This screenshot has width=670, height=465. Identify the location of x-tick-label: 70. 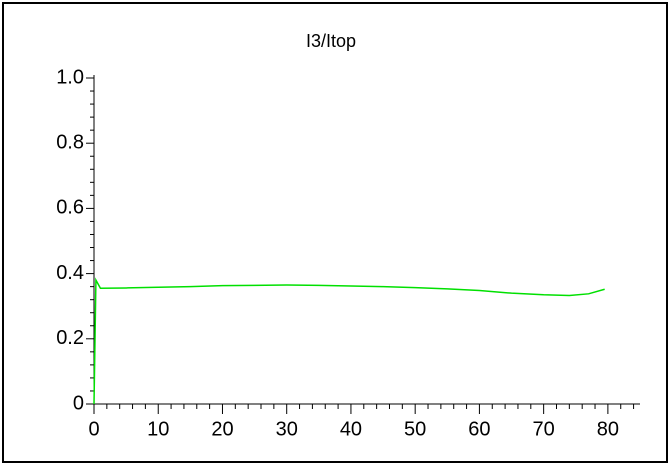
(544, 429).